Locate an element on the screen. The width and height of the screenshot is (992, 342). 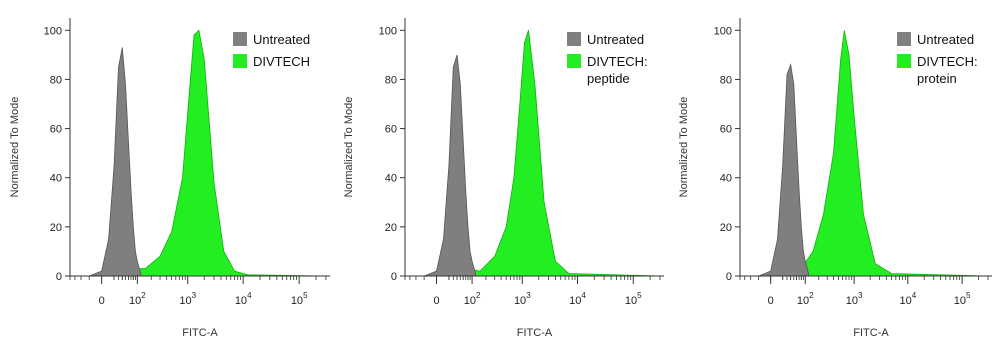
legend-label-line2: peptide is located at coordinates (608, 78).